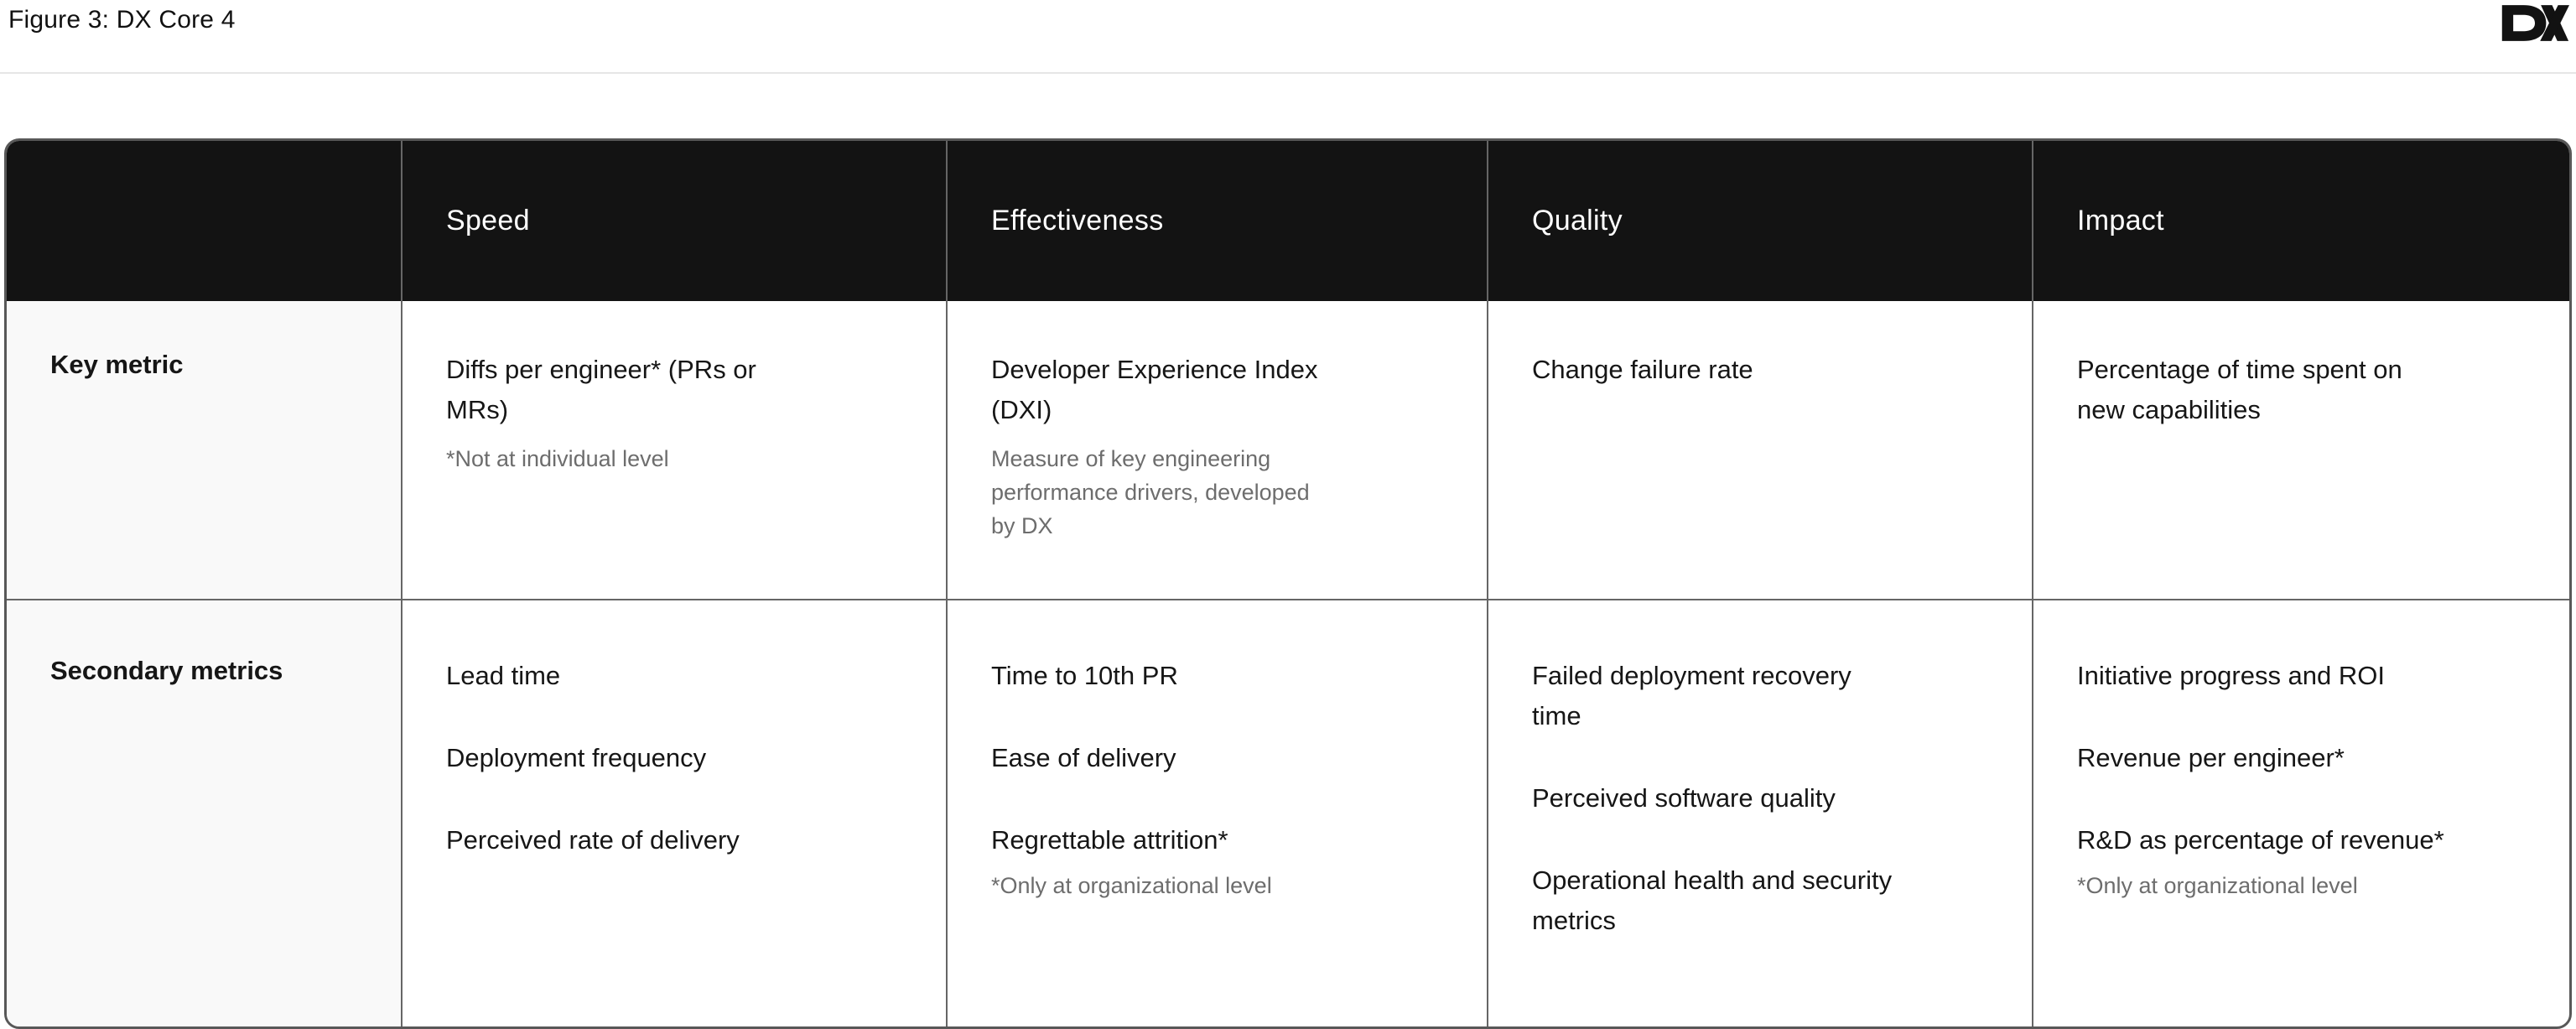  I want to click on figure-title: Figure 3: DX Core 4, so click(122, 20).